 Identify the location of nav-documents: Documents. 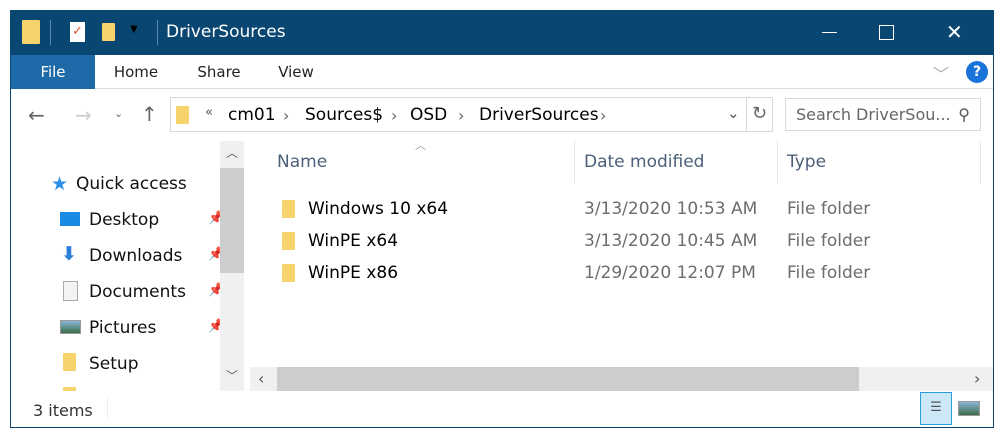
(137, 292).